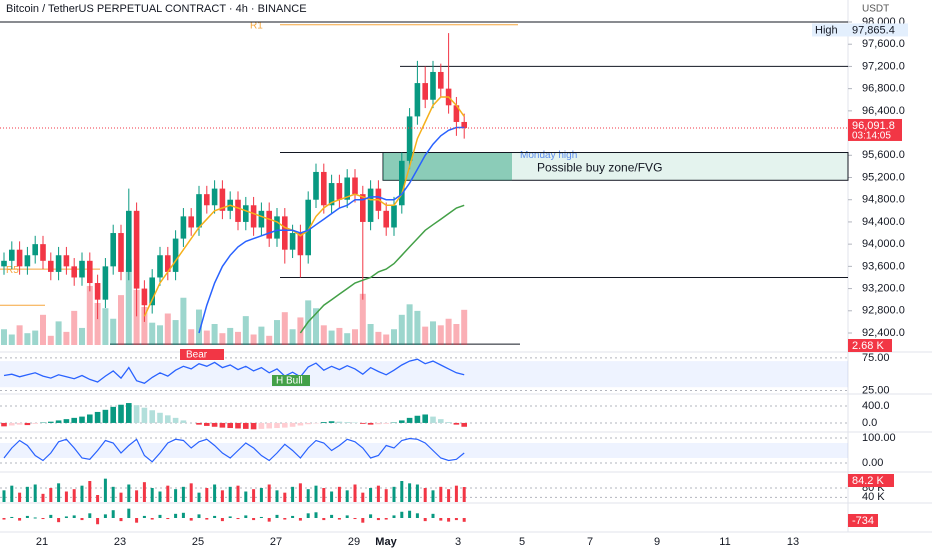  Describe the element at coordinates (868, 346) in the screenshot. I see `volume-label: 2.68 K` at that location.